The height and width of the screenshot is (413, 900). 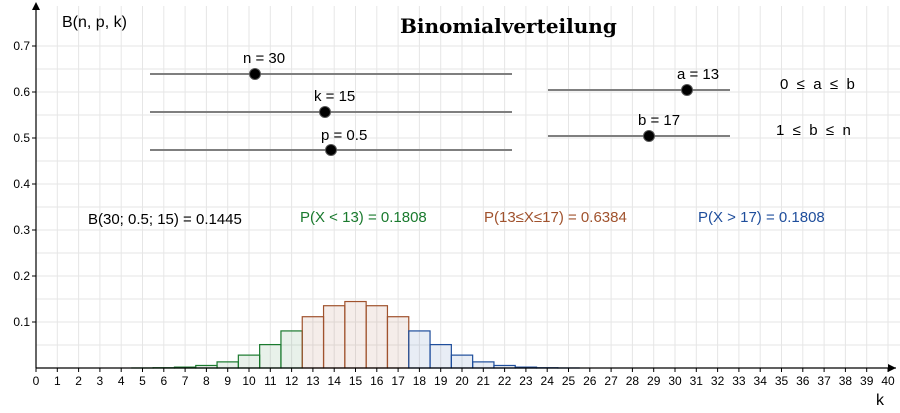 What do you see at coordinates (325, 112) in the screenshot?
I see `slider-k-knob` at bounding box center [325, 112].